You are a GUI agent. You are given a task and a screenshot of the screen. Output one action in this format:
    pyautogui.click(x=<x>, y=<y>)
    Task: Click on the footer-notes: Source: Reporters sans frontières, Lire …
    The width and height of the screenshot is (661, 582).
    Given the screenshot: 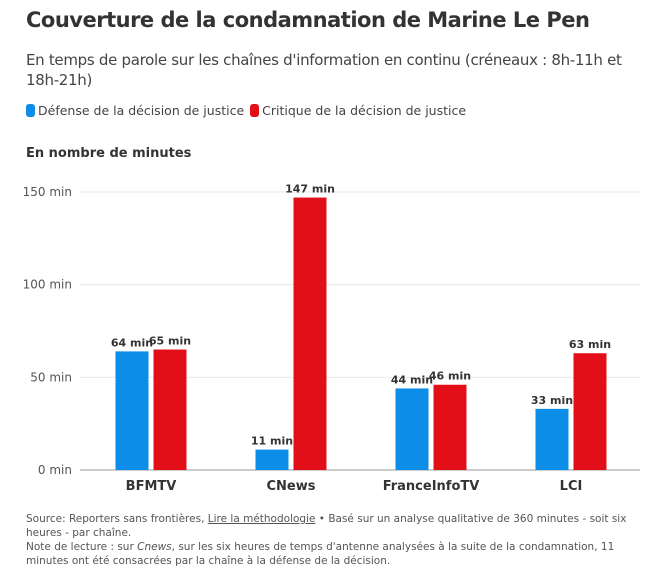 What is the action you would take?
    pyautogui.click(x=336, y=540)
    